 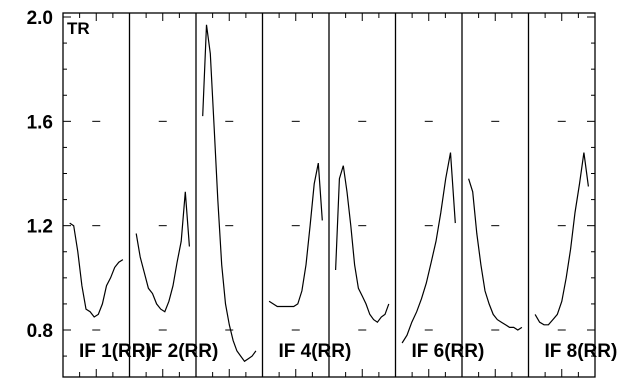 What do you see at coordinates (40, 18) in the screenshot?
I see `y-tick-label: 2.0` at bounding box center [40, 18].